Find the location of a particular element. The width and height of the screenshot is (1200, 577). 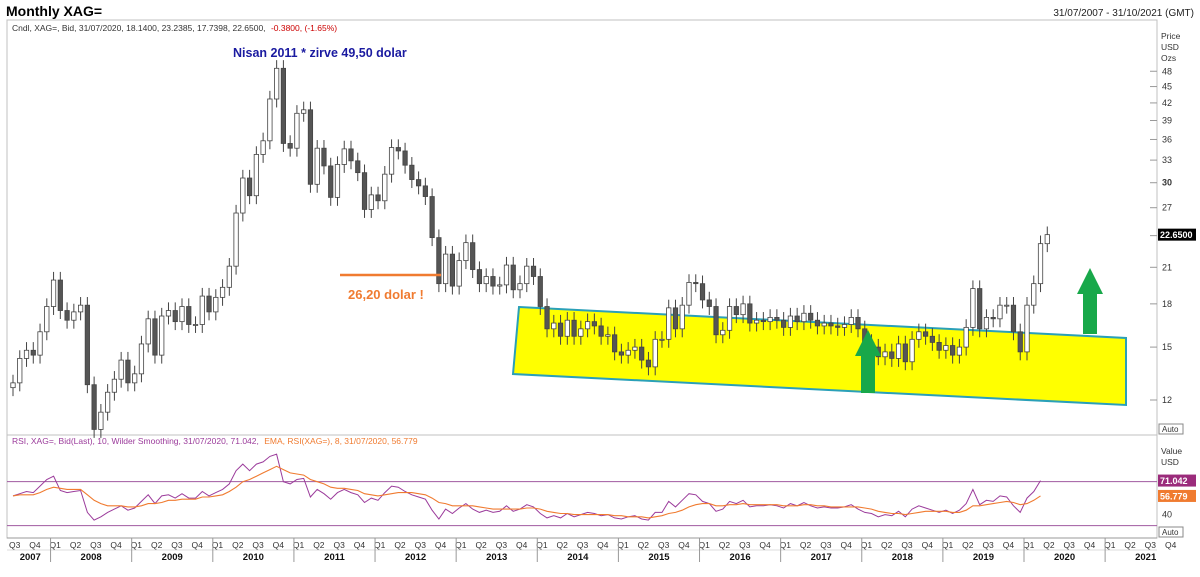

current-price-badge-box is located at coordinates (1177, 234).